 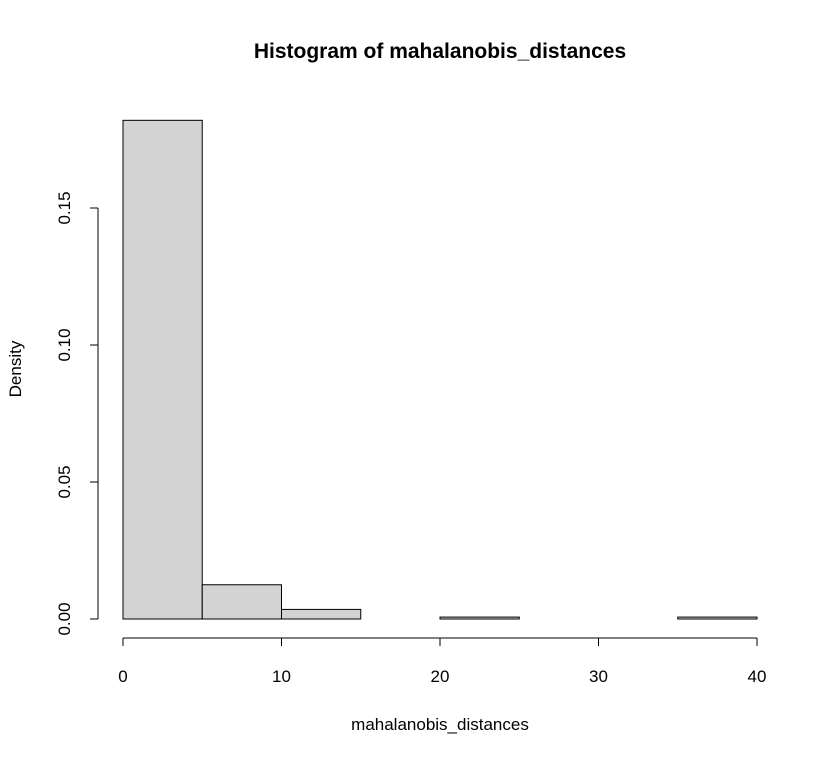 What do you see at coordinates (64, 344) in the screenshot?
I see `y-tick-label: 0.10` at bounding box center [64, 344].